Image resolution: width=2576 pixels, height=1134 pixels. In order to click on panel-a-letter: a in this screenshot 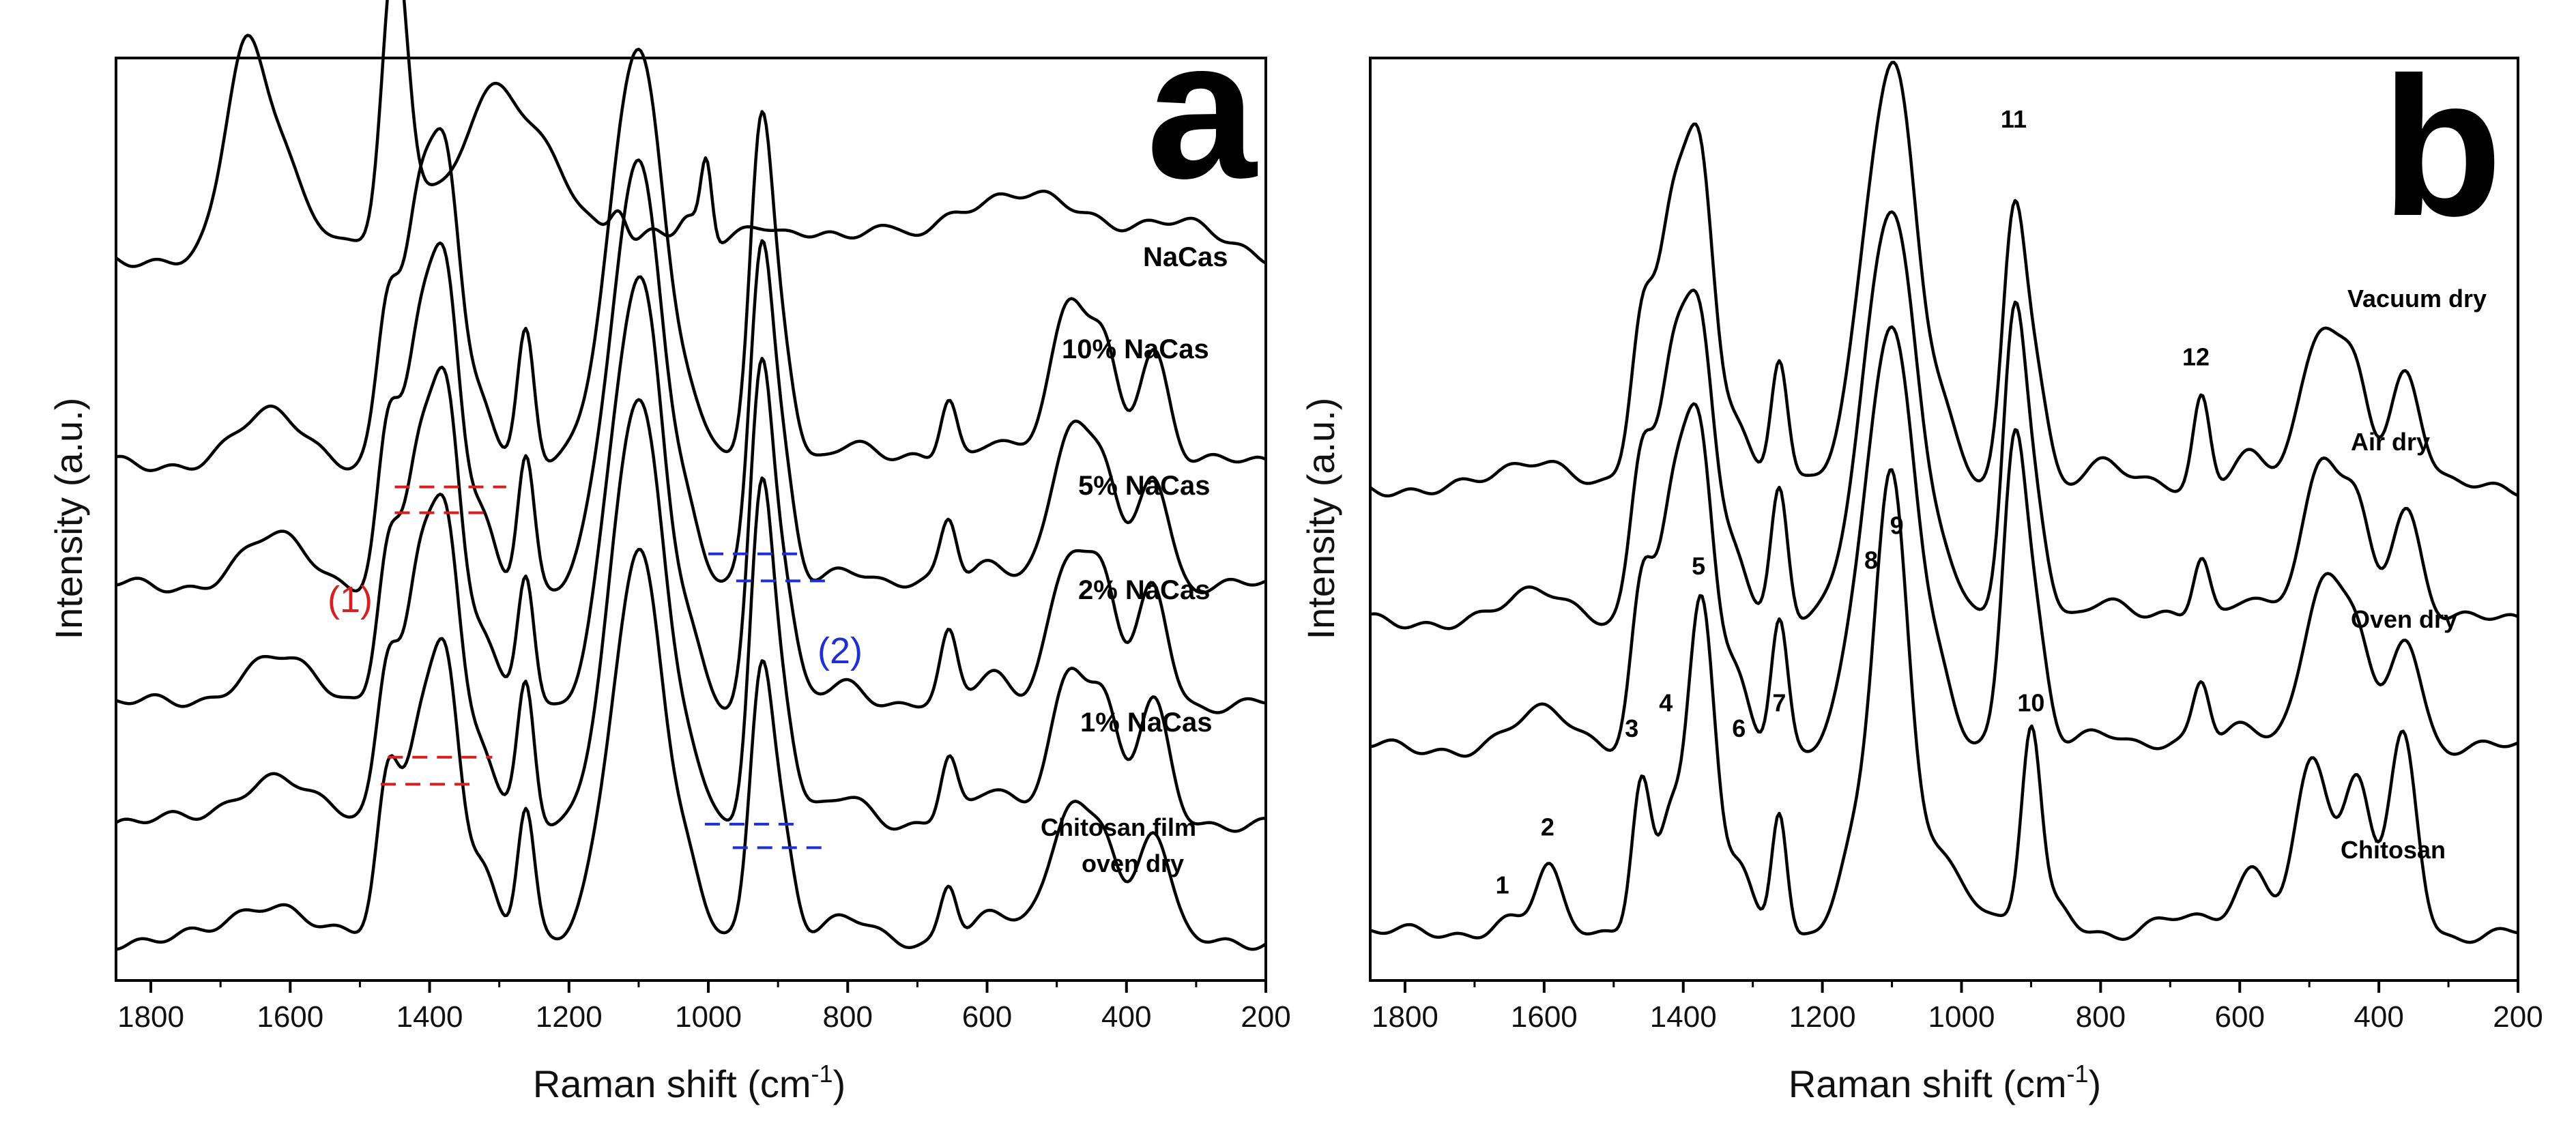, I will do `click(1202, 110)`.